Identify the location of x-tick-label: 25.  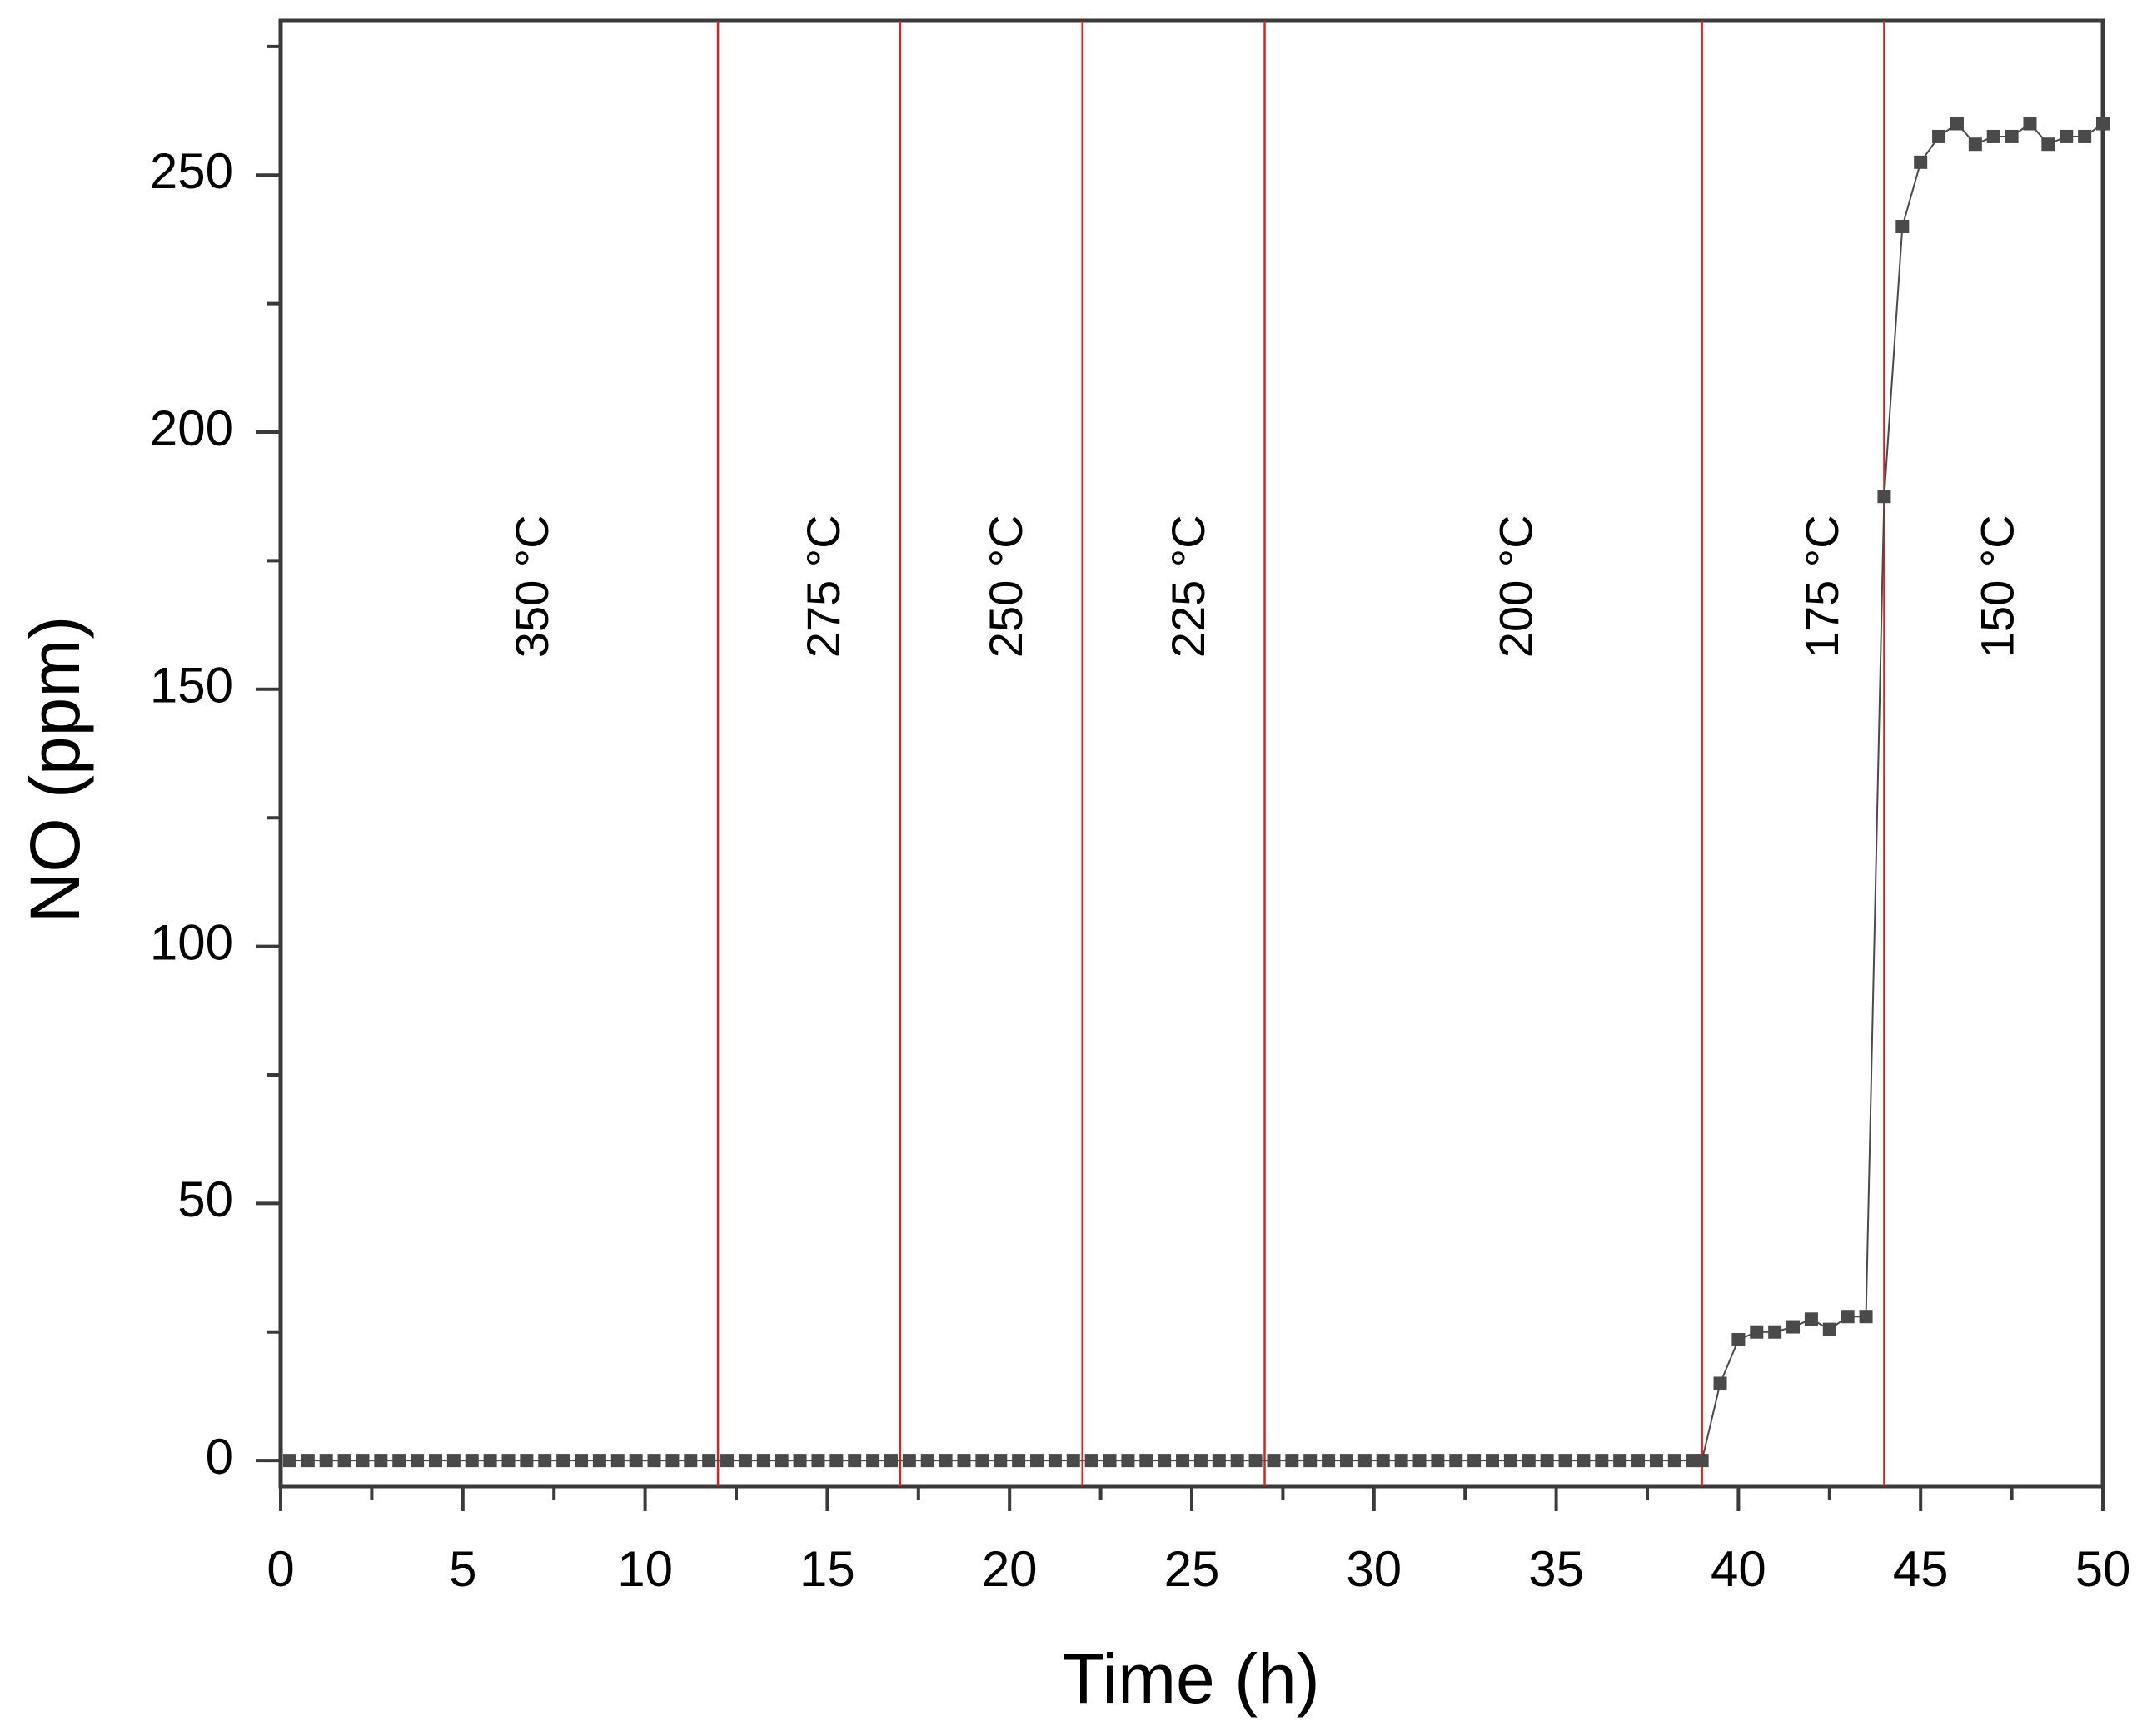
(1192, 1569).